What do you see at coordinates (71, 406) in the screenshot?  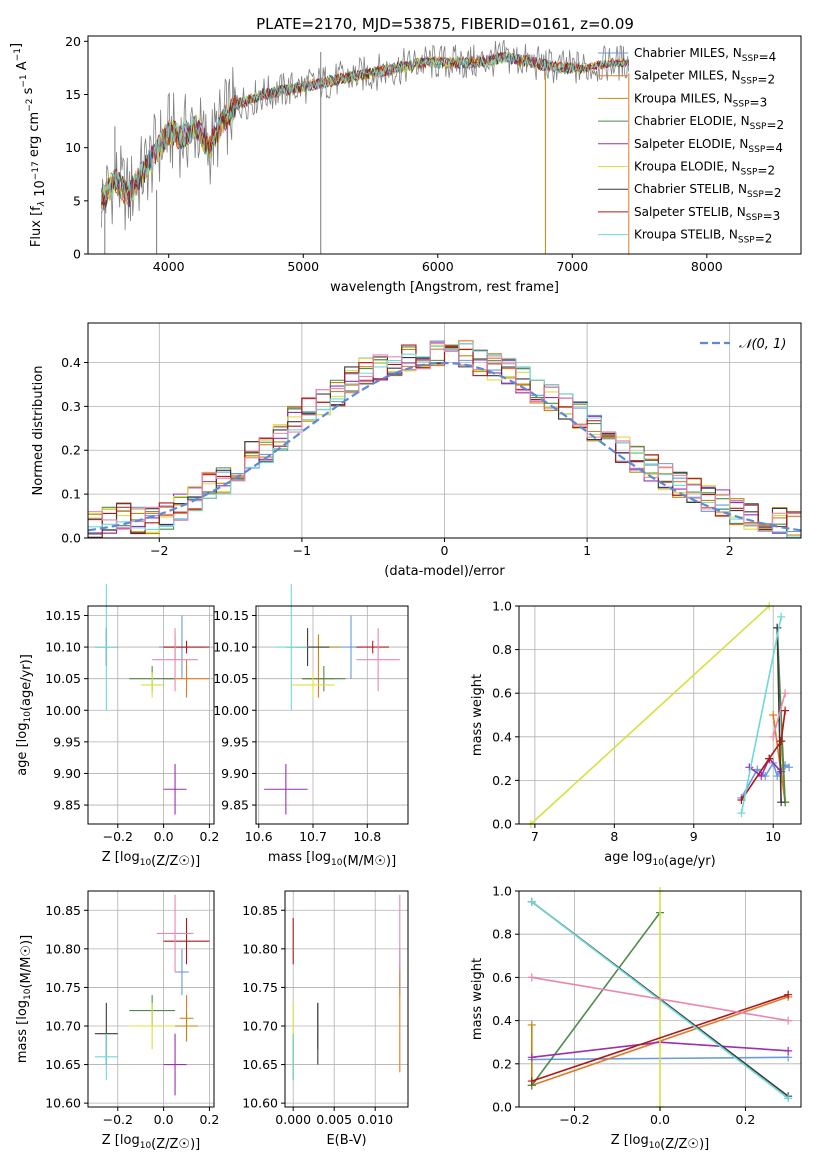 I see `y-tick-label: 0.3` at bounding box center [71, 406].